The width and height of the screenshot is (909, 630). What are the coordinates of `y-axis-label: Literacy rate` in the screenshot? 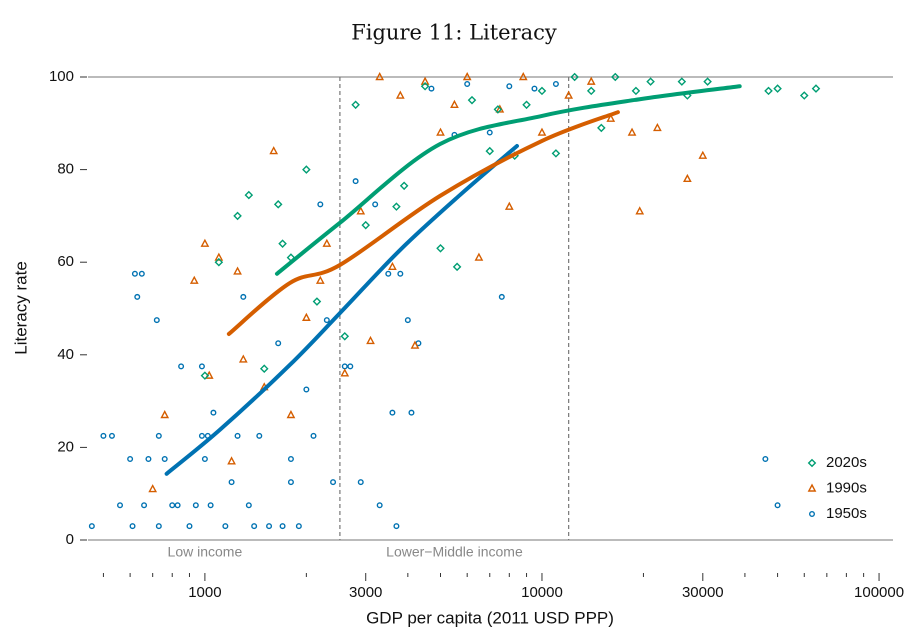 It's located at (20, 308).